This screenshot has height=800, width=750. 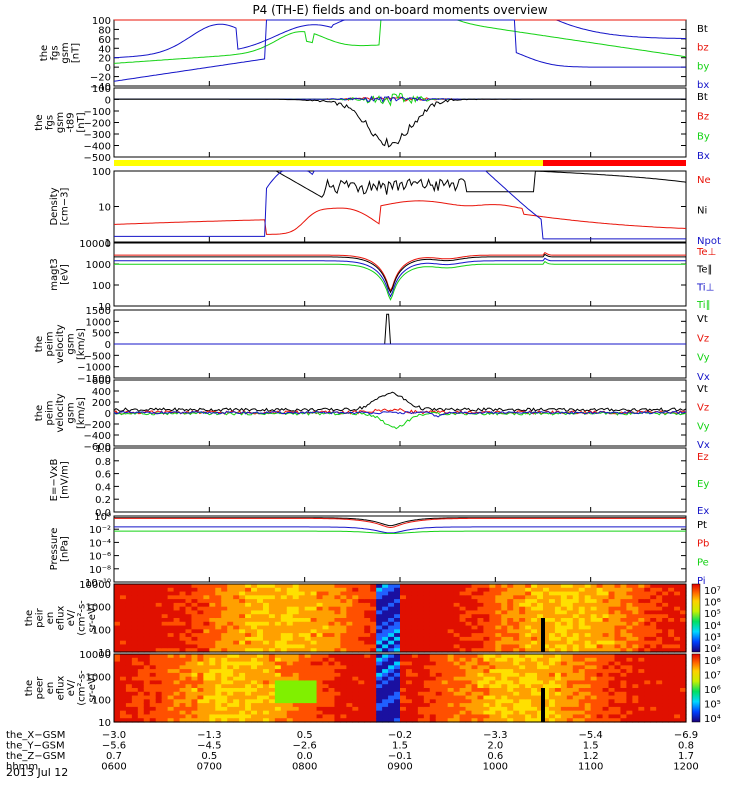 I want to click on y-axis-label: eV/, so click(x=71, y=687).